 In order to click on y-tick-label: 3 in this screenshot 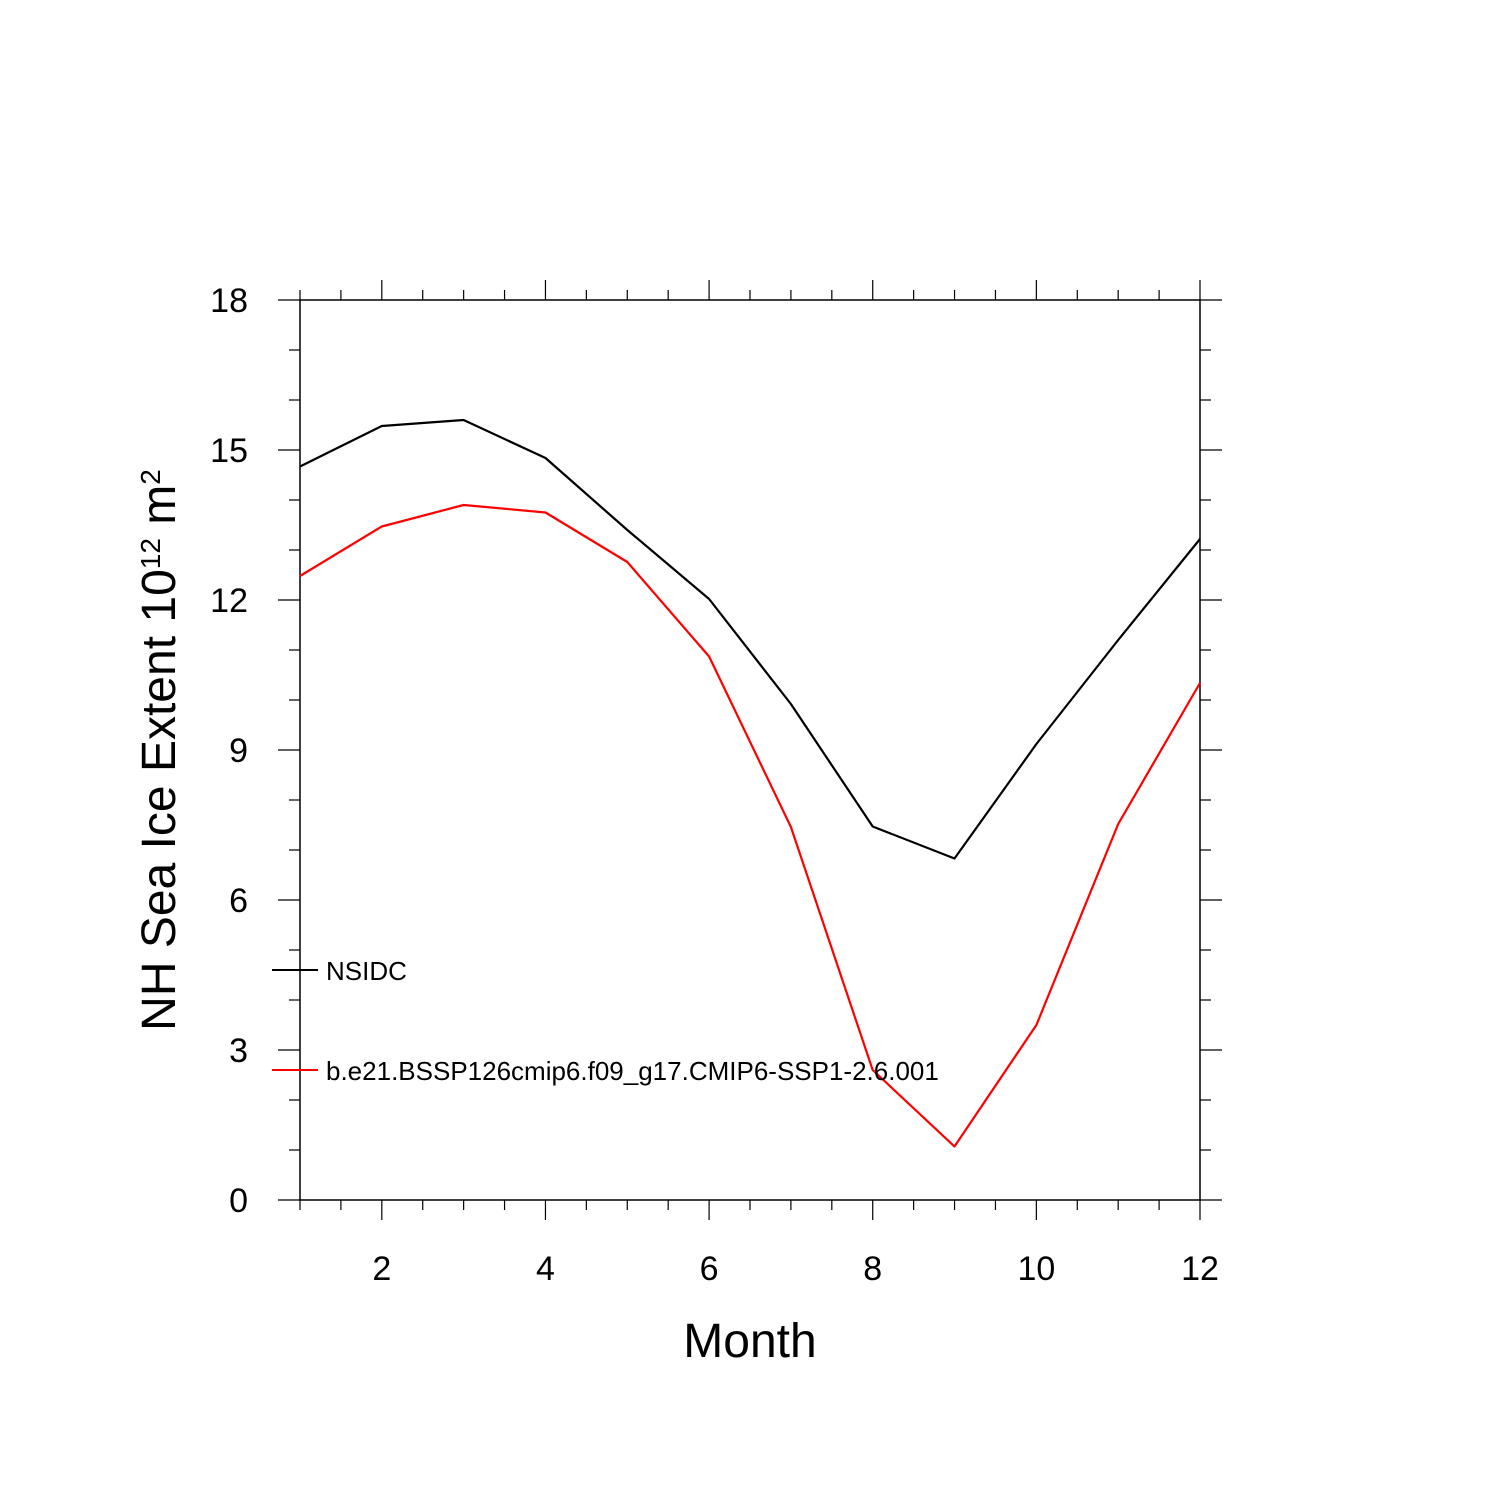, I will do `click(238, 1051)`.